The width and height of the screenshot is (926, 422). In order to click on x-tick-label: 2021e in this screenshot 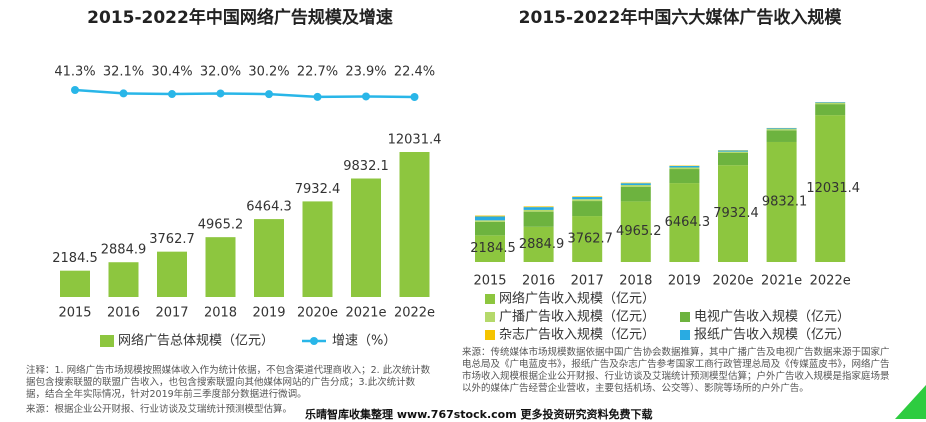, I will do `click(365, 313)`.